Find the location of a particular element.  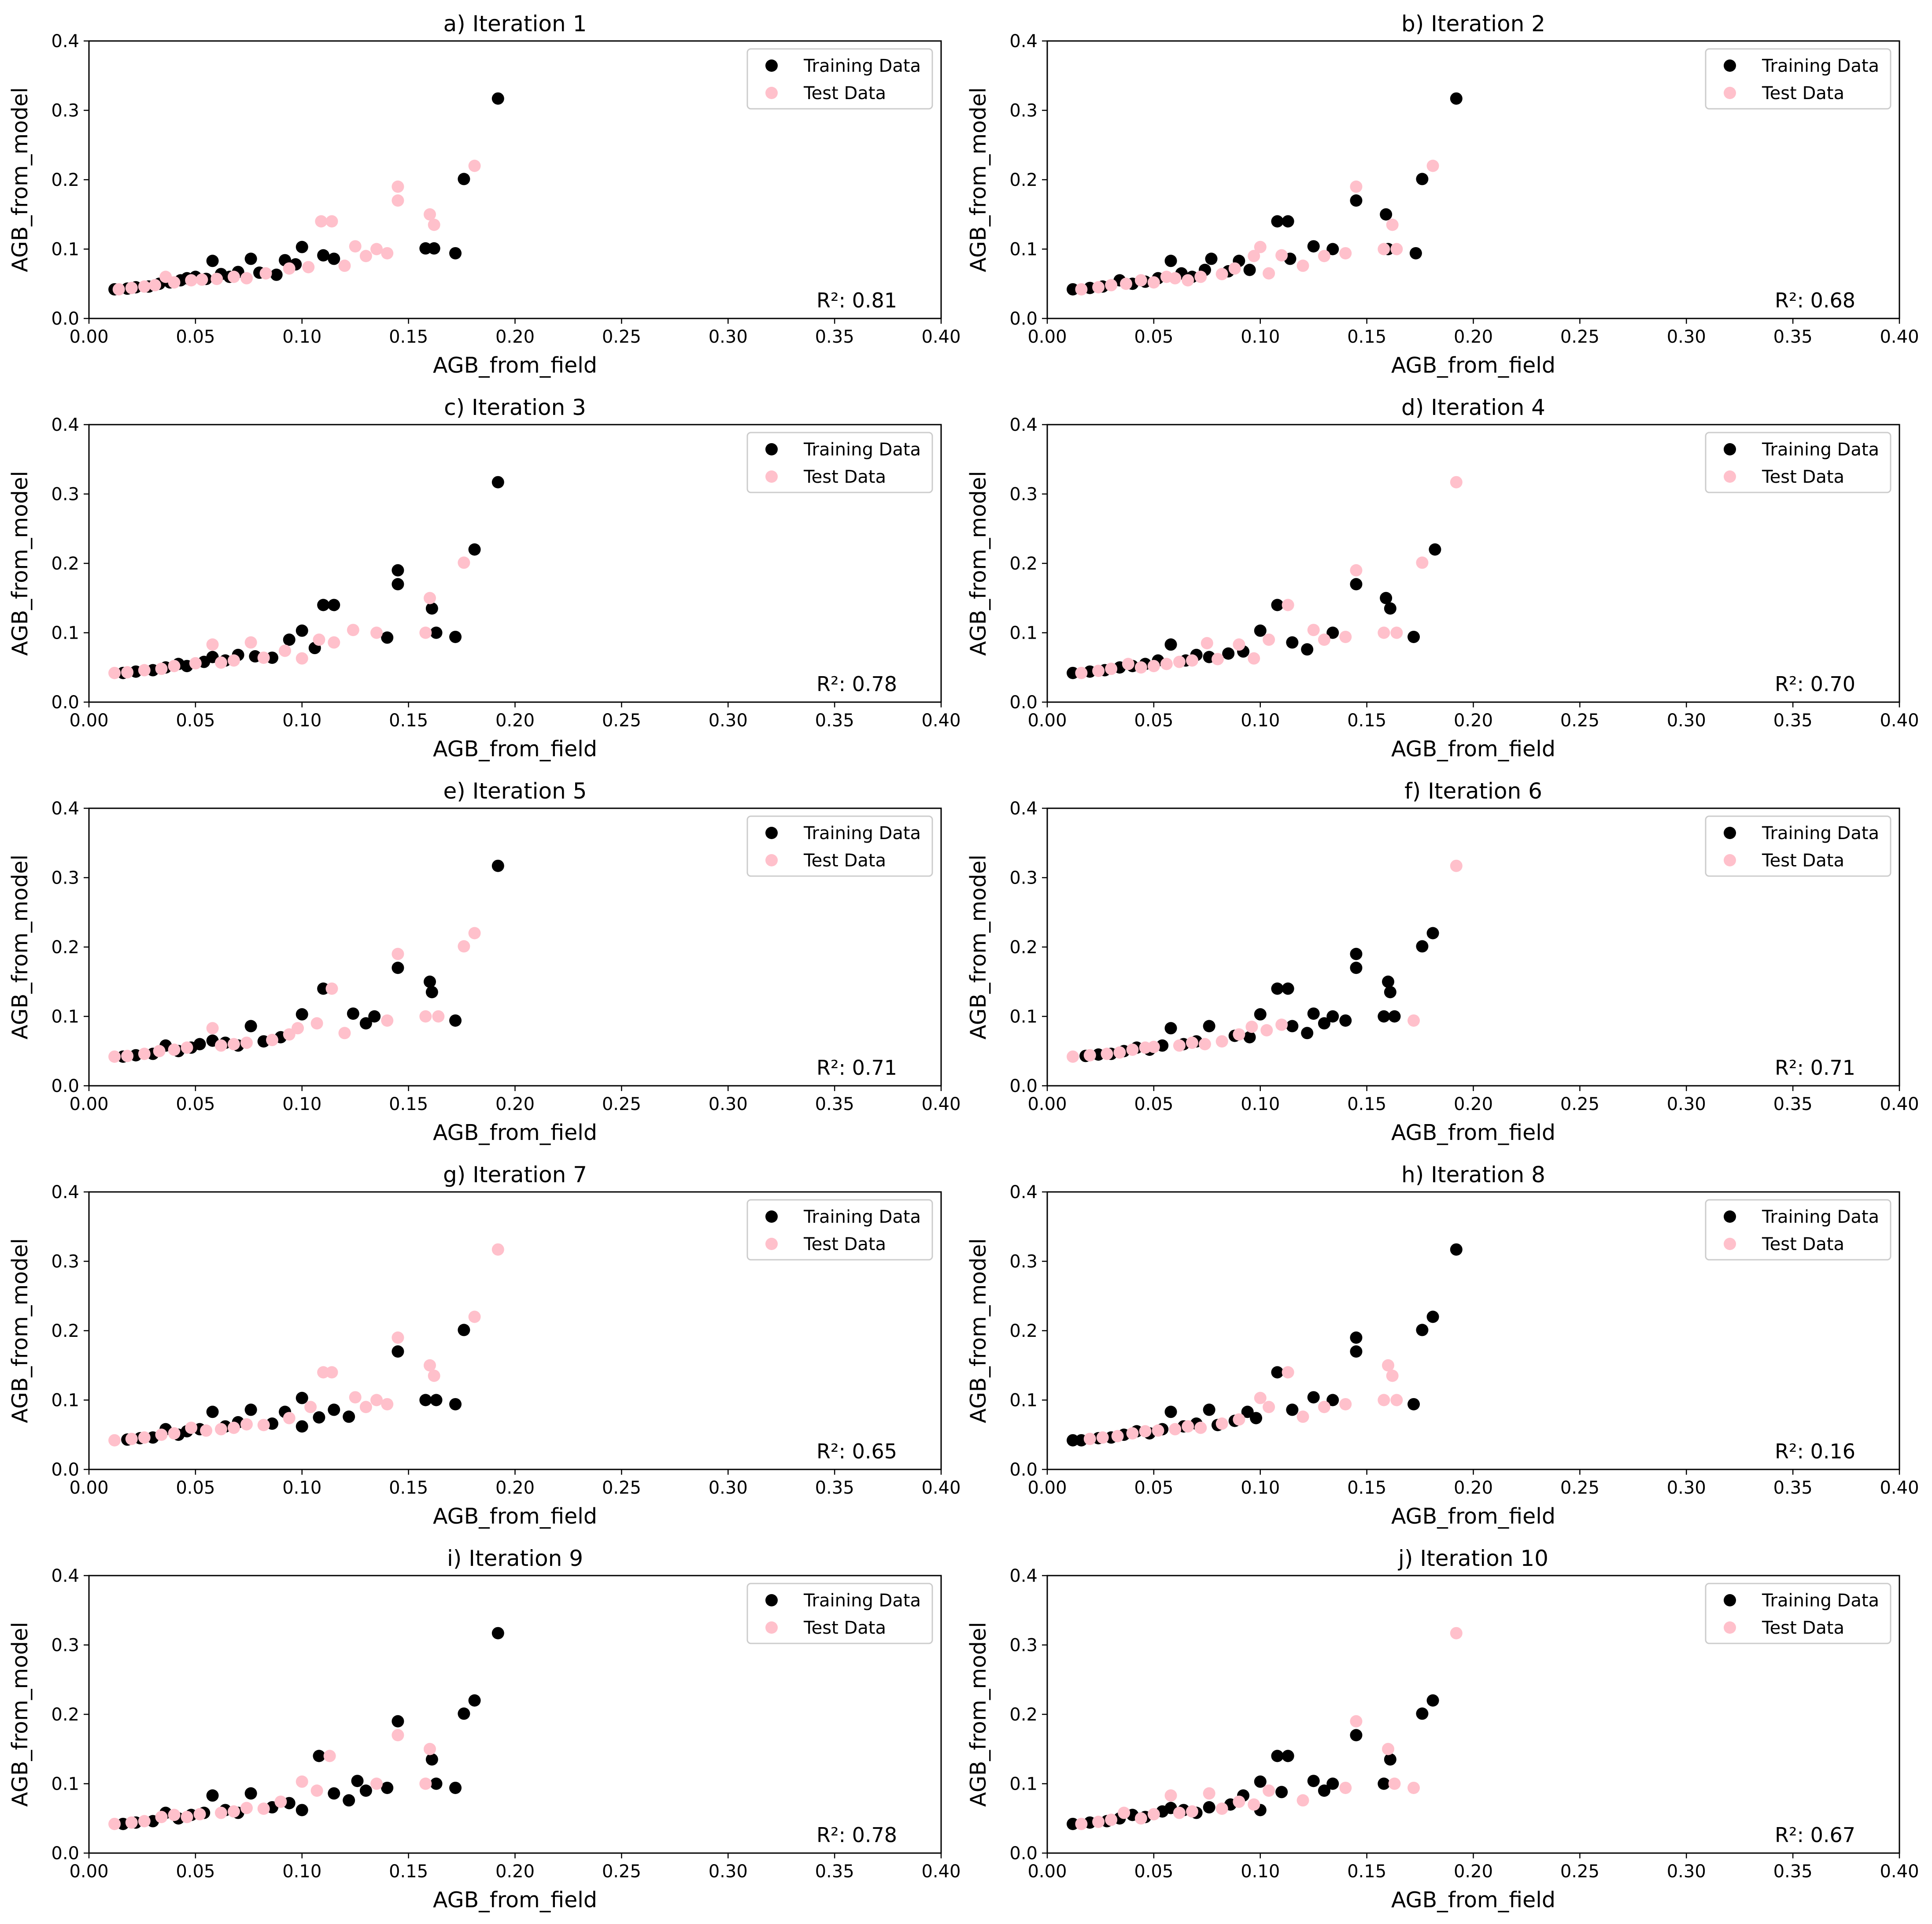

legend-label-test: Test Data is located at coordinates (844, 1628).